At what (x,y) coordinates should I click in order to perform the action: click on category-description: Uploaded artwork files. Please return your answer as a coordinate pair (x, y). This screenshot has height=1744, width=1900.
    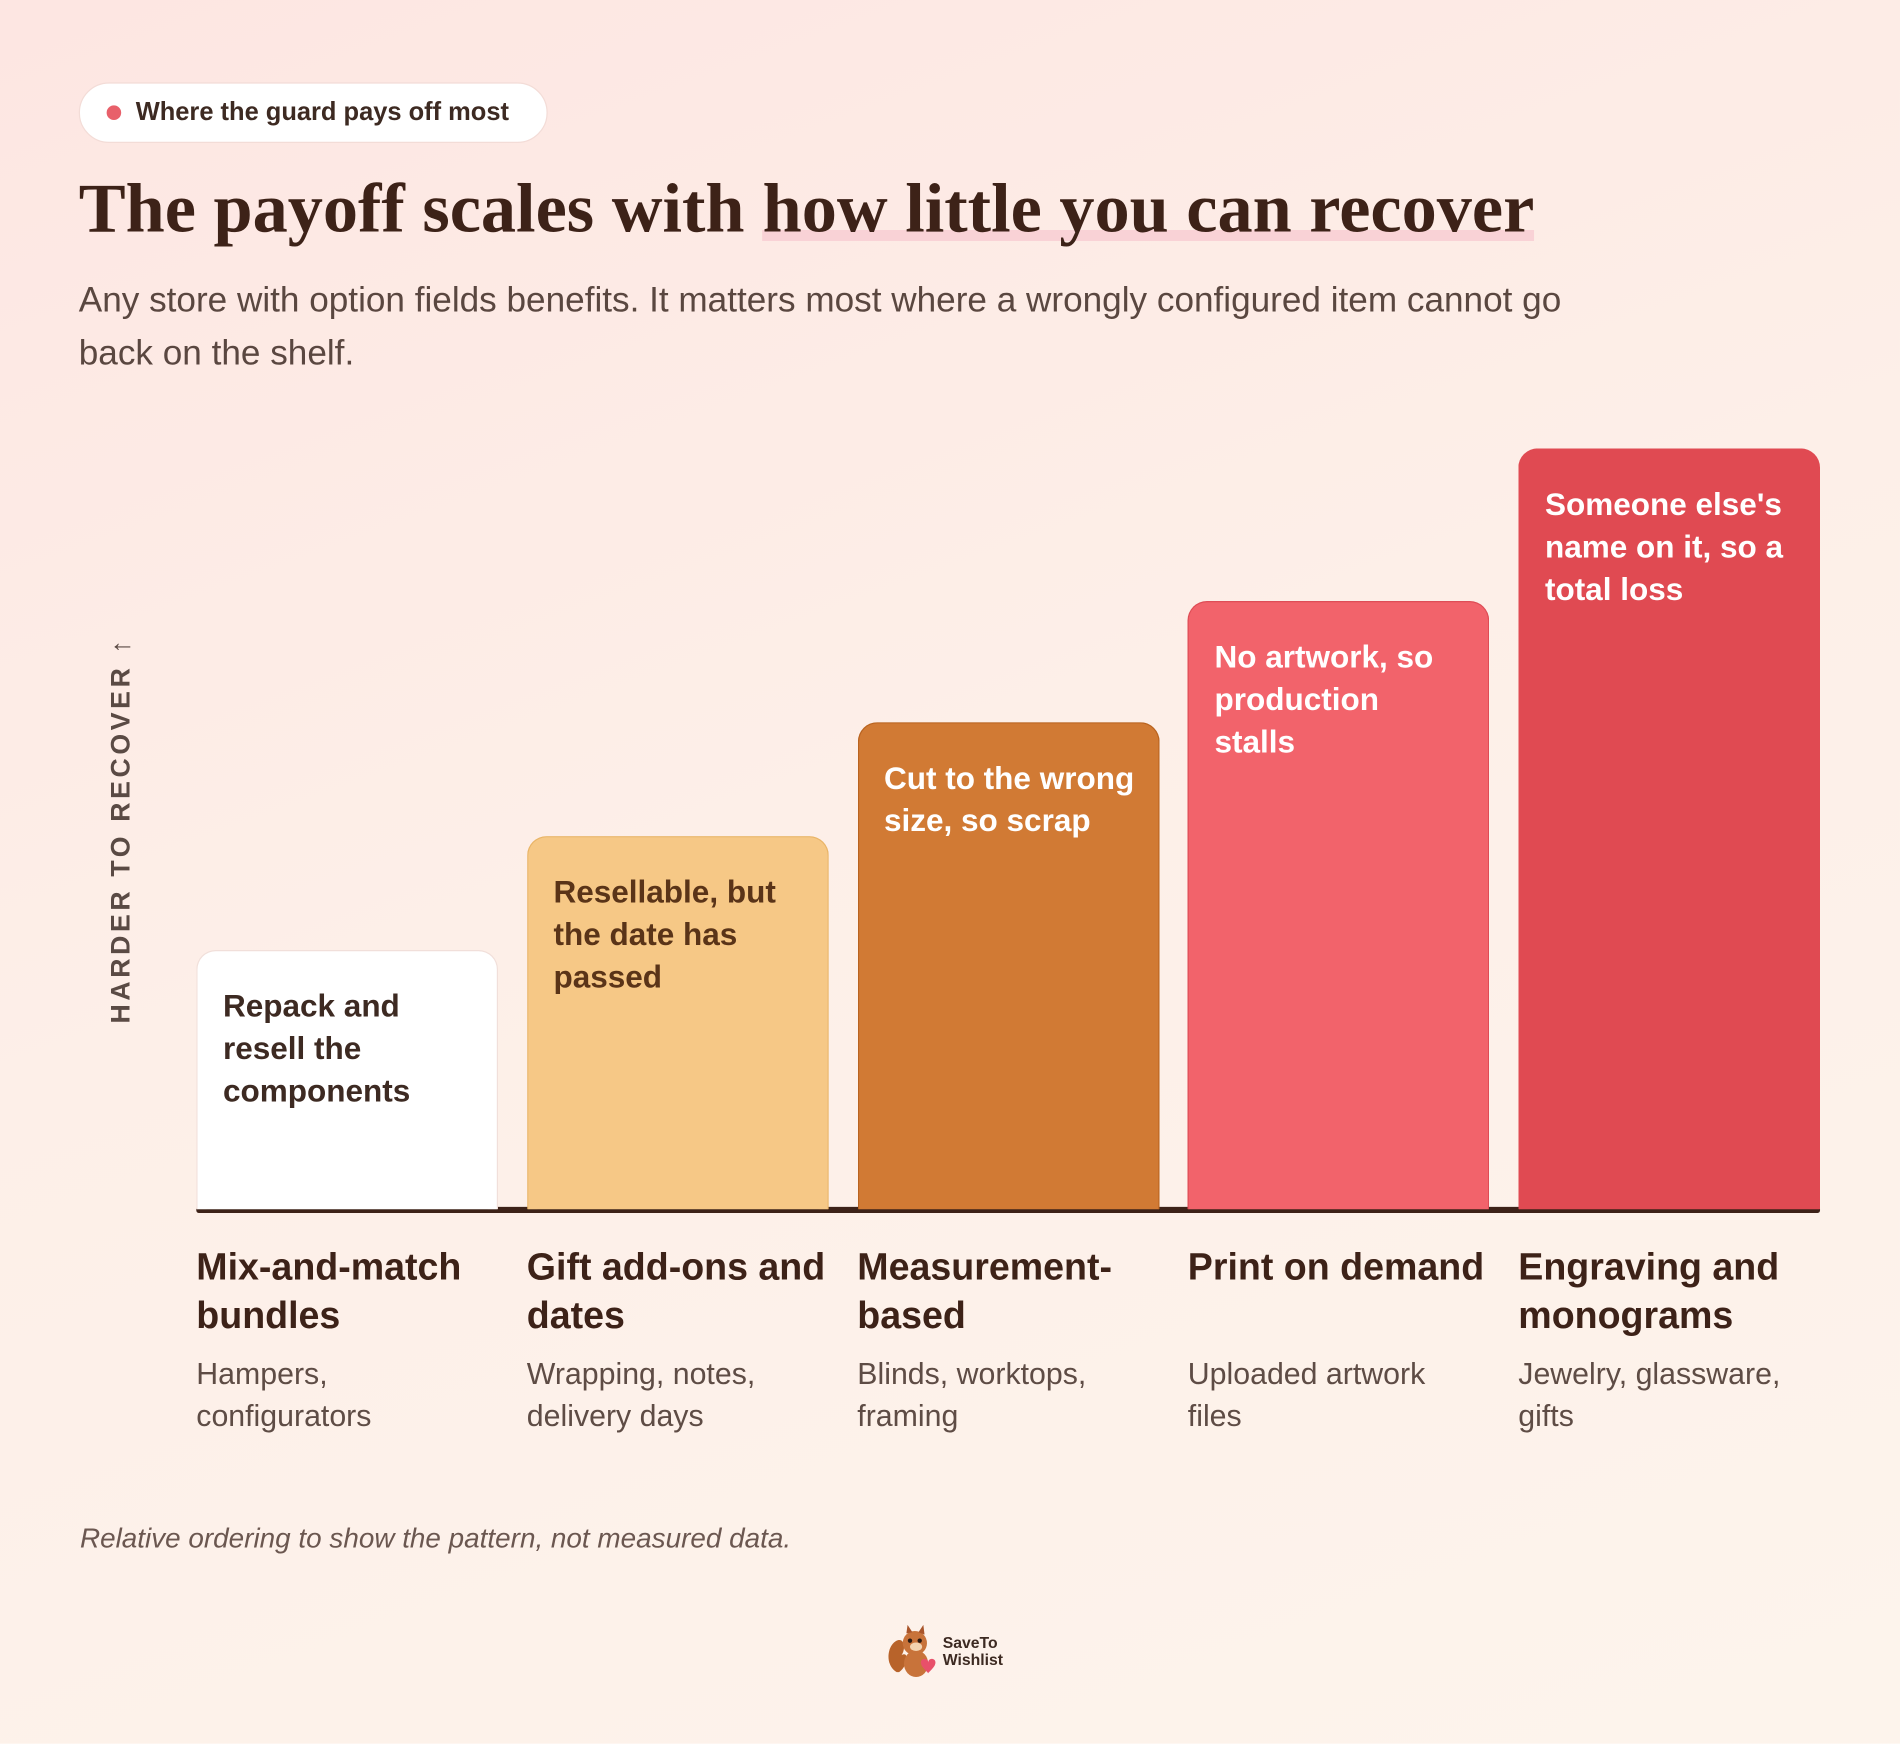
    Looking at the image, I should click on (1306, 1395).